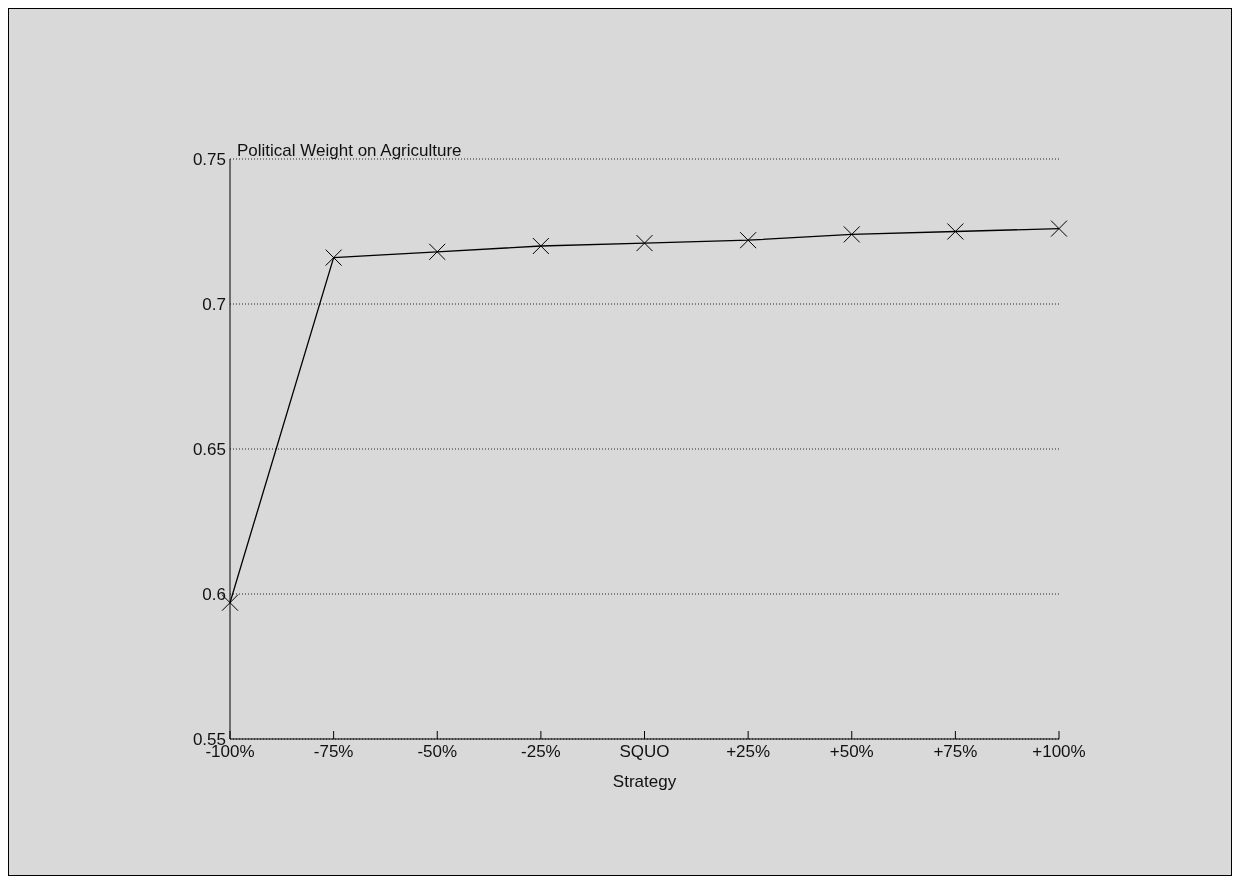 This screenshot has width=1240, height=885. Describe the element at coordinates (644, 781) in the screenshot. I see `x-axis-title: Strategy` at that location.